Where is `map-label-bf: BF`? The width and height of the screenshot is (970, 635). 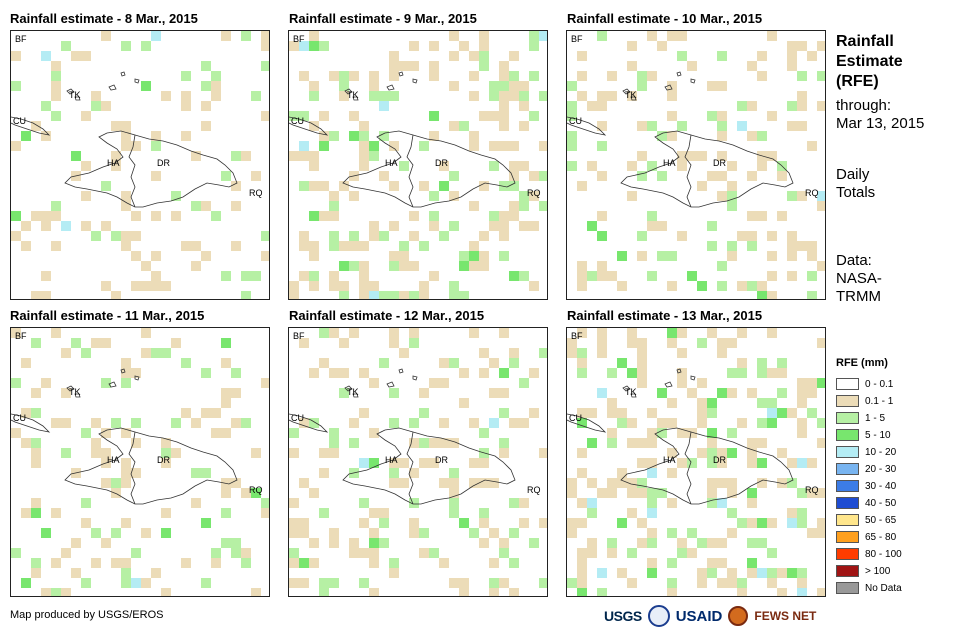 map-label-bf: BF is located at coordinates (299, 336).